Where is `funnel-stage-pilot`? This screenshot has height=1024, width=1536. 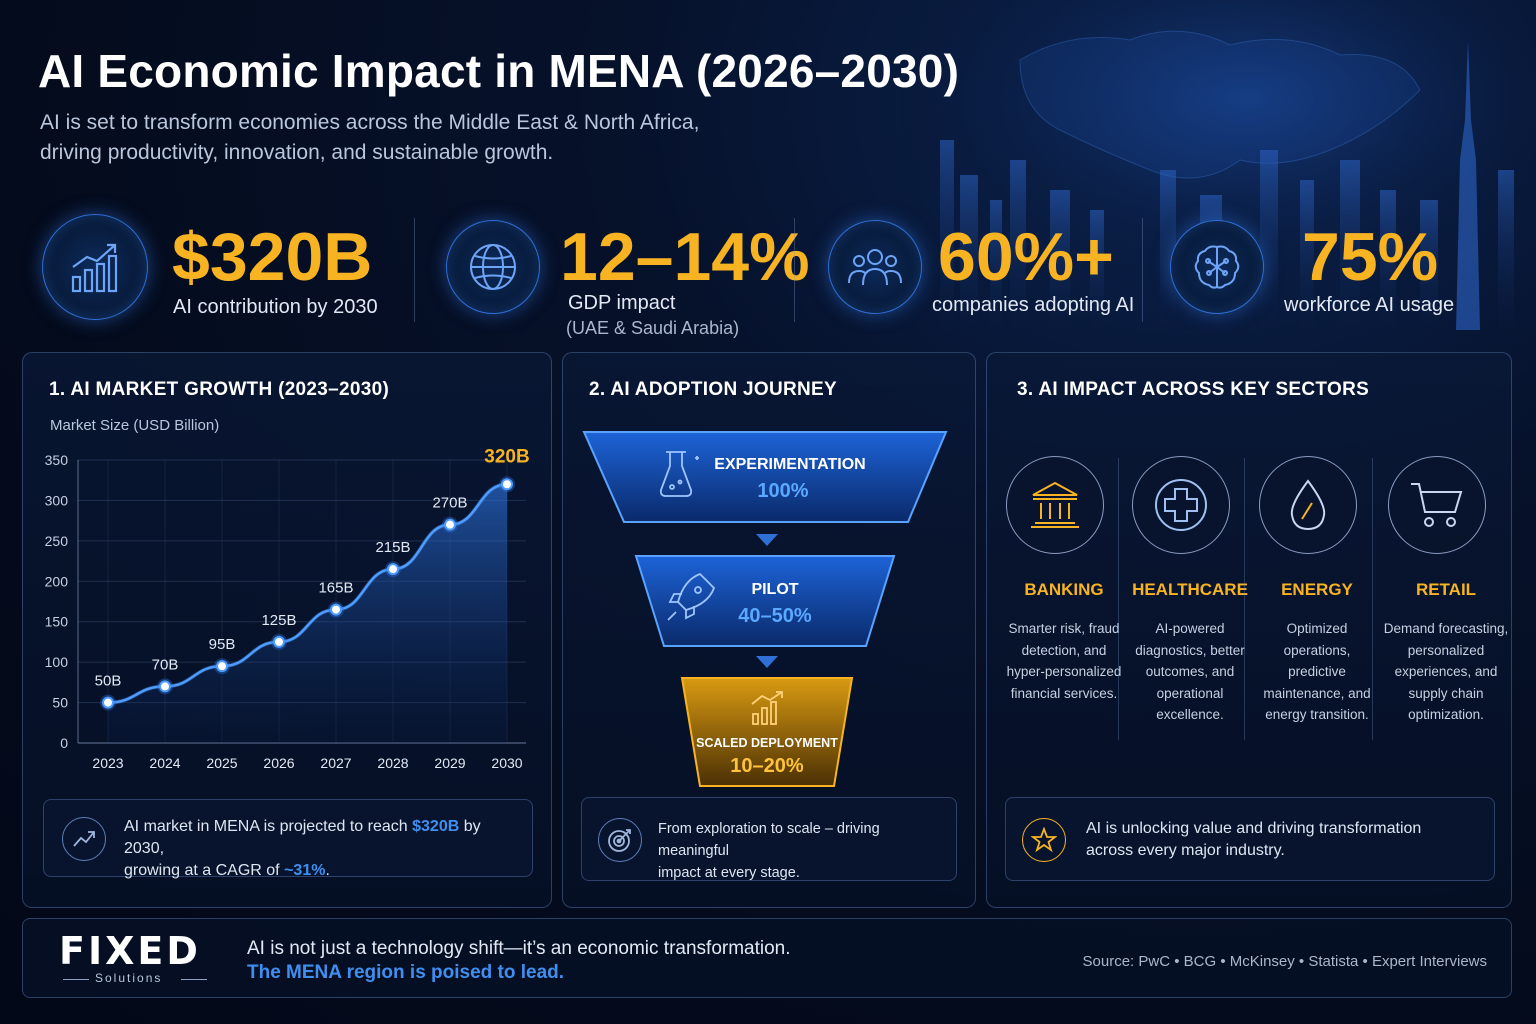 funnel-stage-pilot is located at coordinates (765, 601).